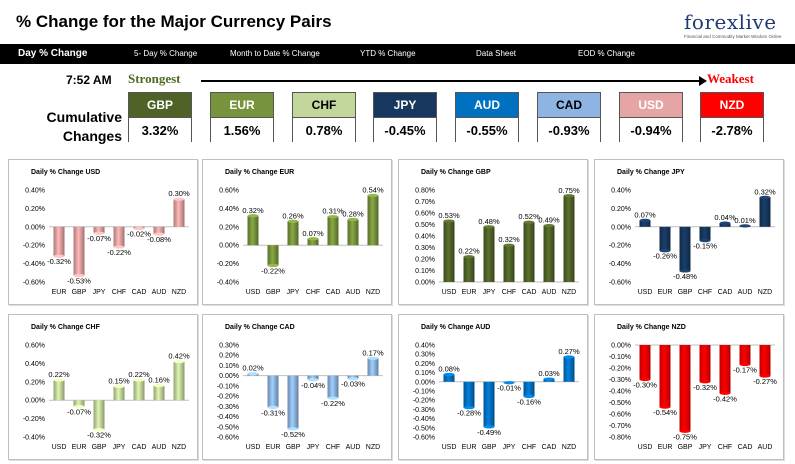 The height and width of the screenshot is (464, 795). I want to click on y-tick-label: -0.60%, so click(228, 438).